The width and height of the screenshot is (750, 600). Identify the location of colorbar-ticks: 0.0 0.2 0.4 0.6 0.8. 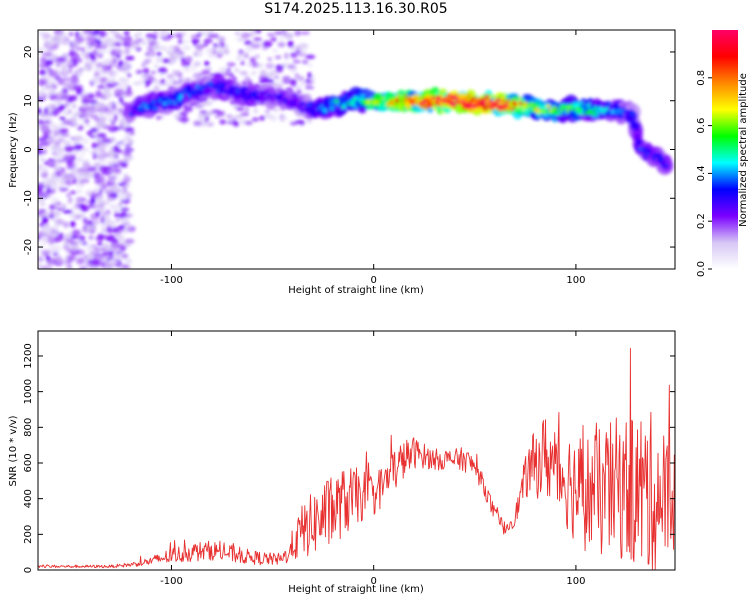
(704, 173).